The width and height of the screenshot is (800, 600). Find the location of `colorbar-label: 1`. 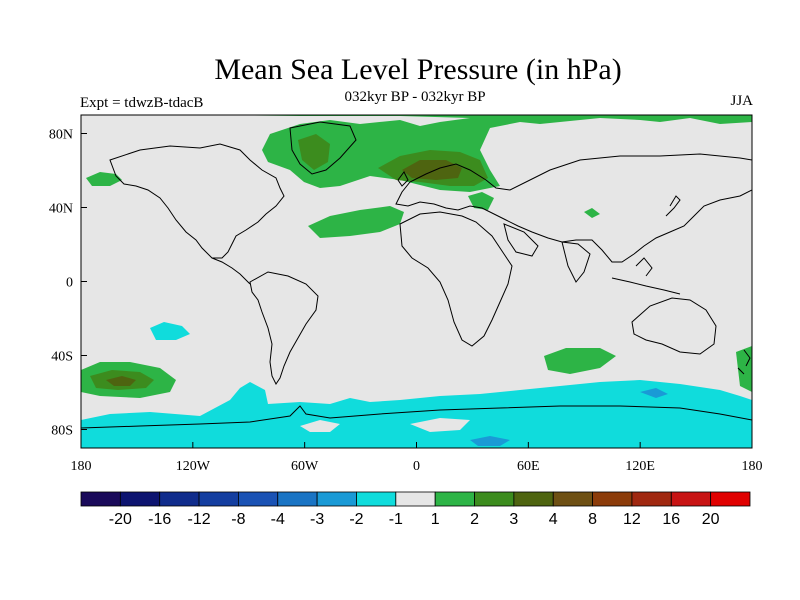

colorbar-label: 1 is located at coordinates (435, 519).